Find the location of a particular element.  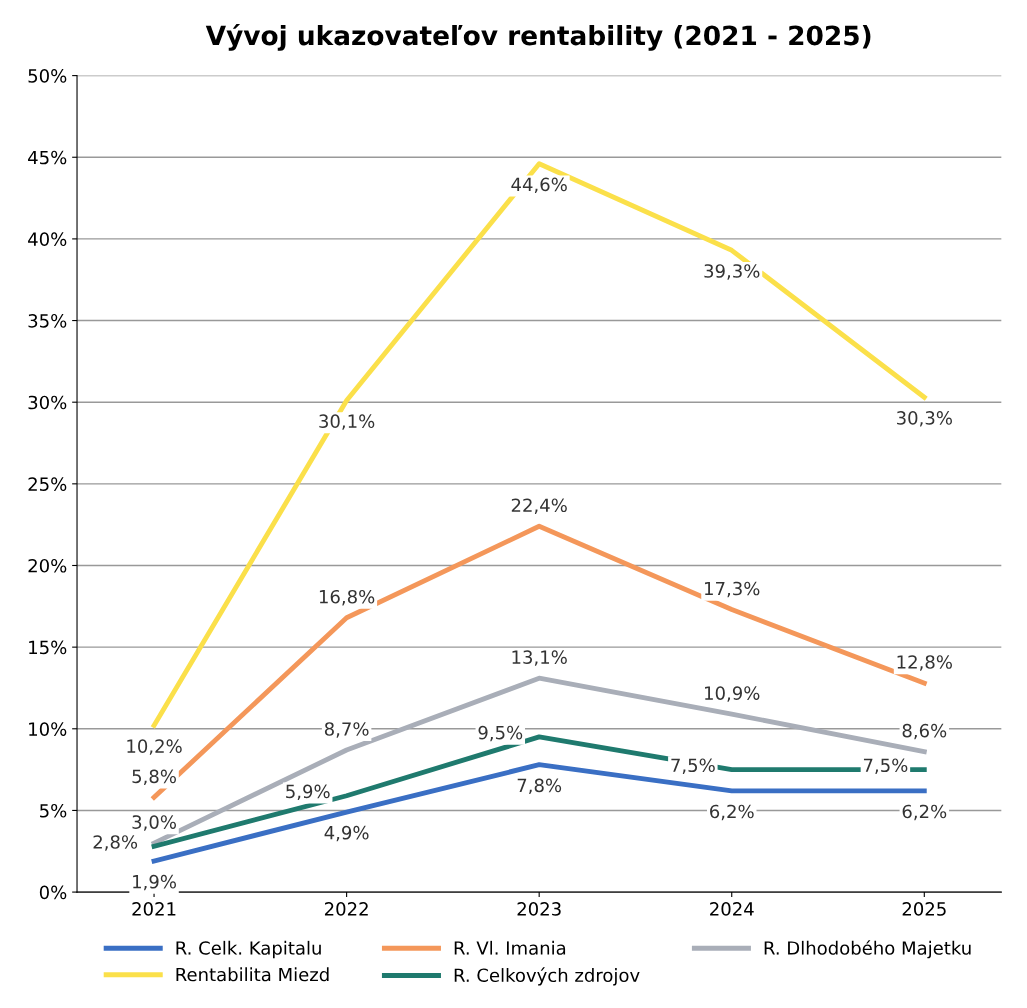

data-label: 9,5% is located at coordinates (500, 733).